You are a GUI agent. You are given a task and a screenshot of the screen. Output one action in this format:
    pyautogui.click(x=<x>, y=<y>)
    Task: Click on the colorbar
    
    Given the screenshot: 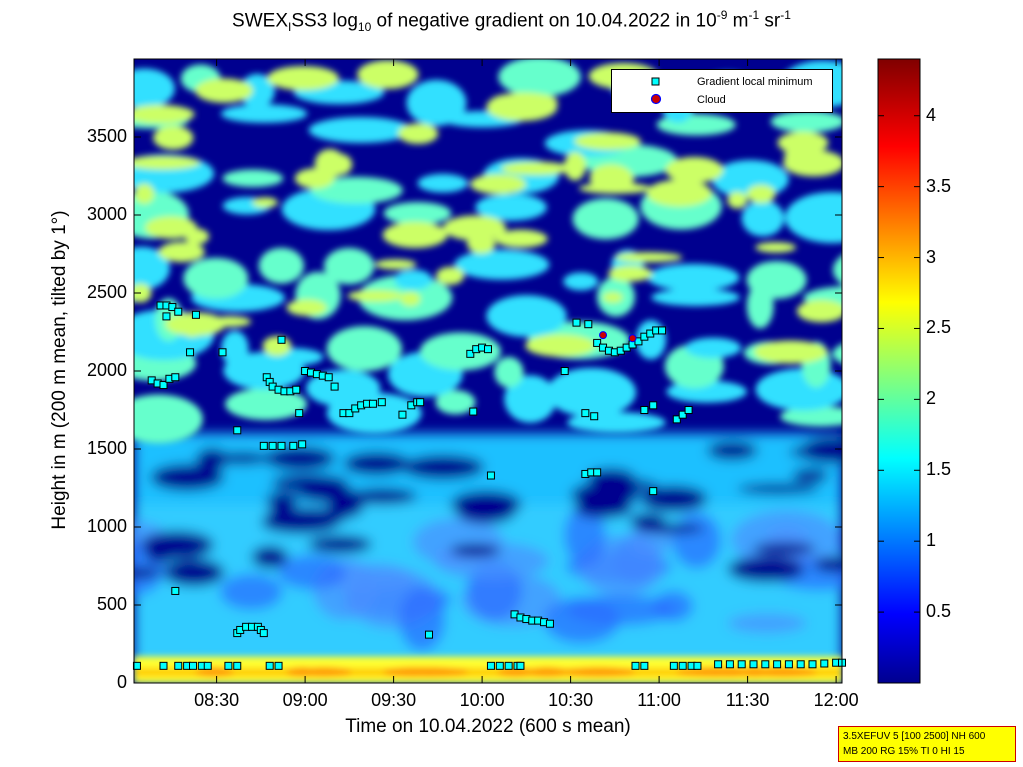 What is the action you would take?
    pyautogui.click(x=899, y=371)
    